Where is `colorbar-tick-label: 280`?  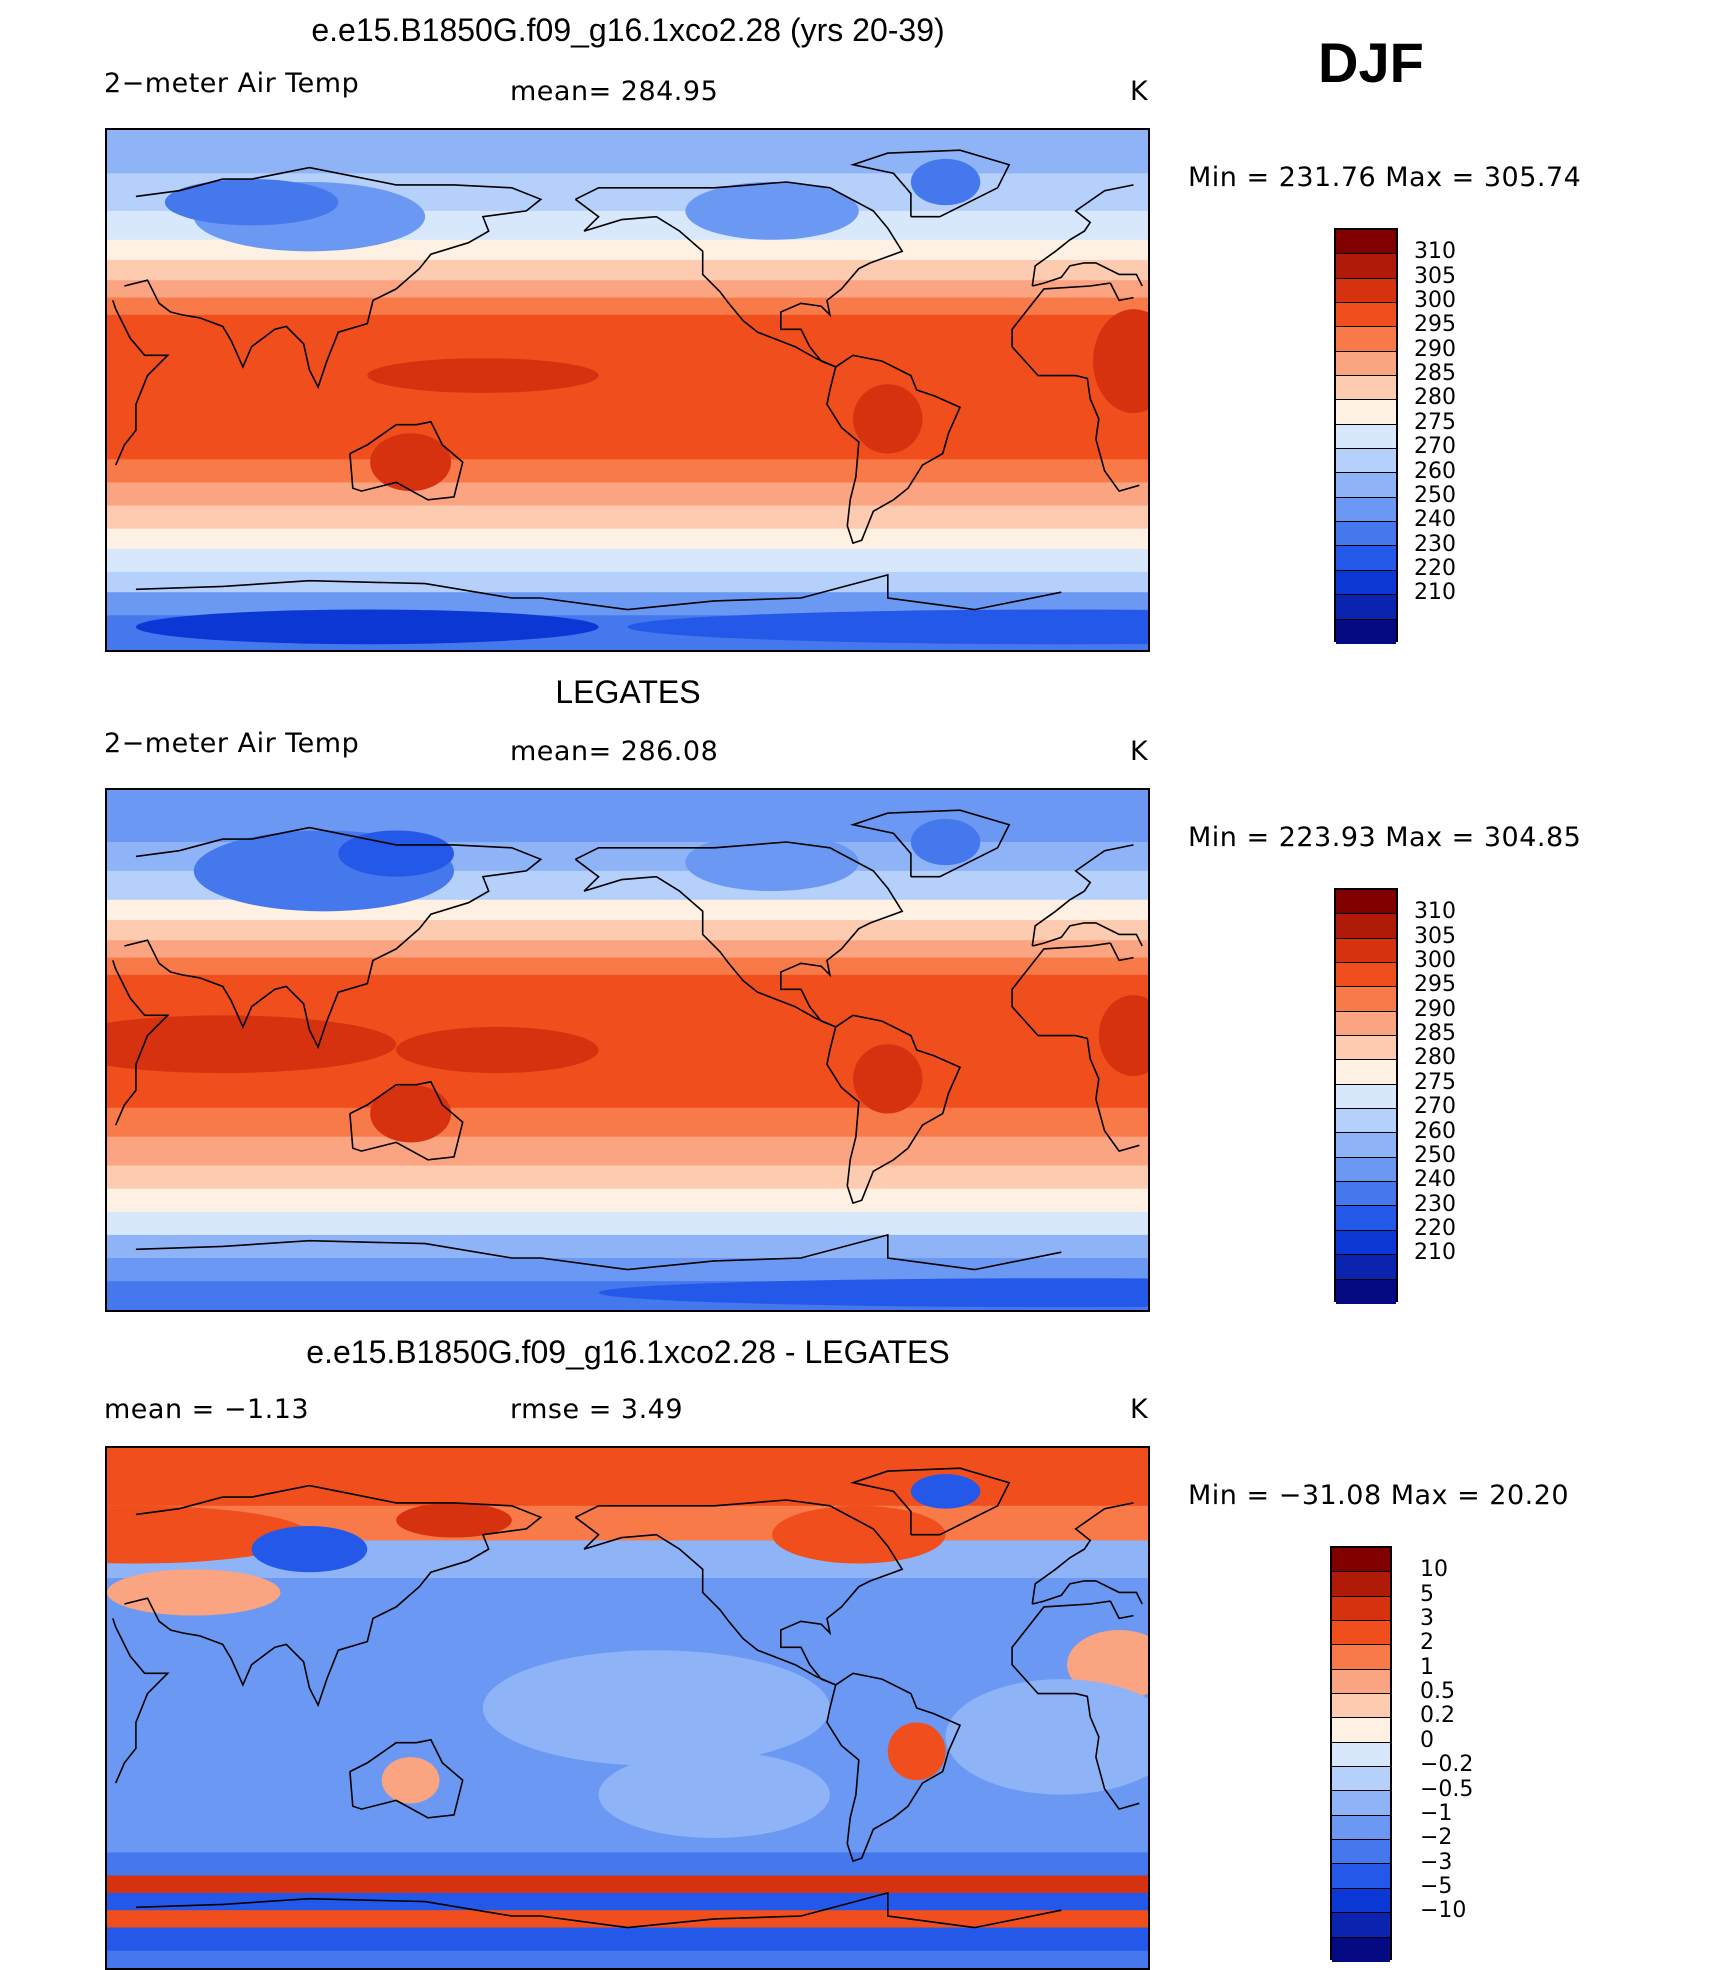
colorbar-tick-label: 280 is located at coordinates (1435, 398).